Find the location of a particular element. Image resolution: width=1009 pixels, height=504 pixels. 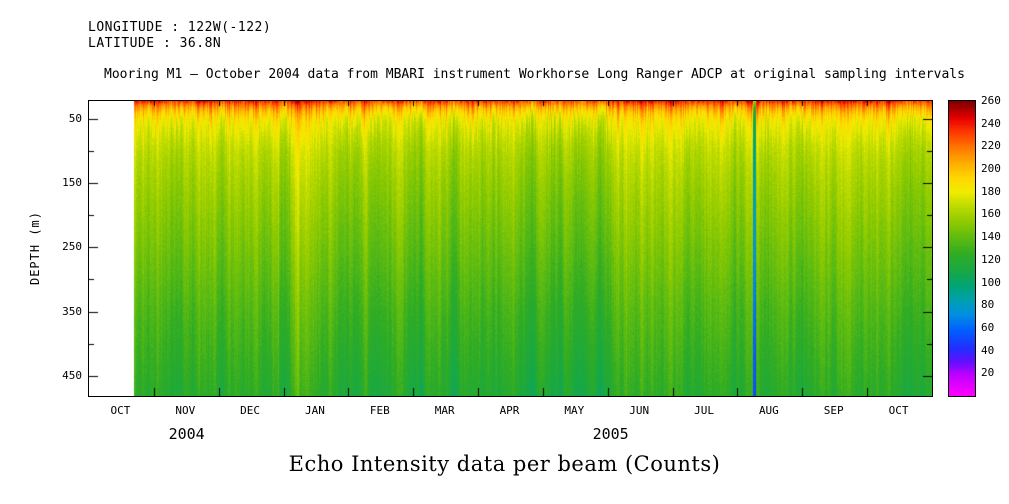

colorbar-tick-label: 160 is located at coordinates (991, 214).